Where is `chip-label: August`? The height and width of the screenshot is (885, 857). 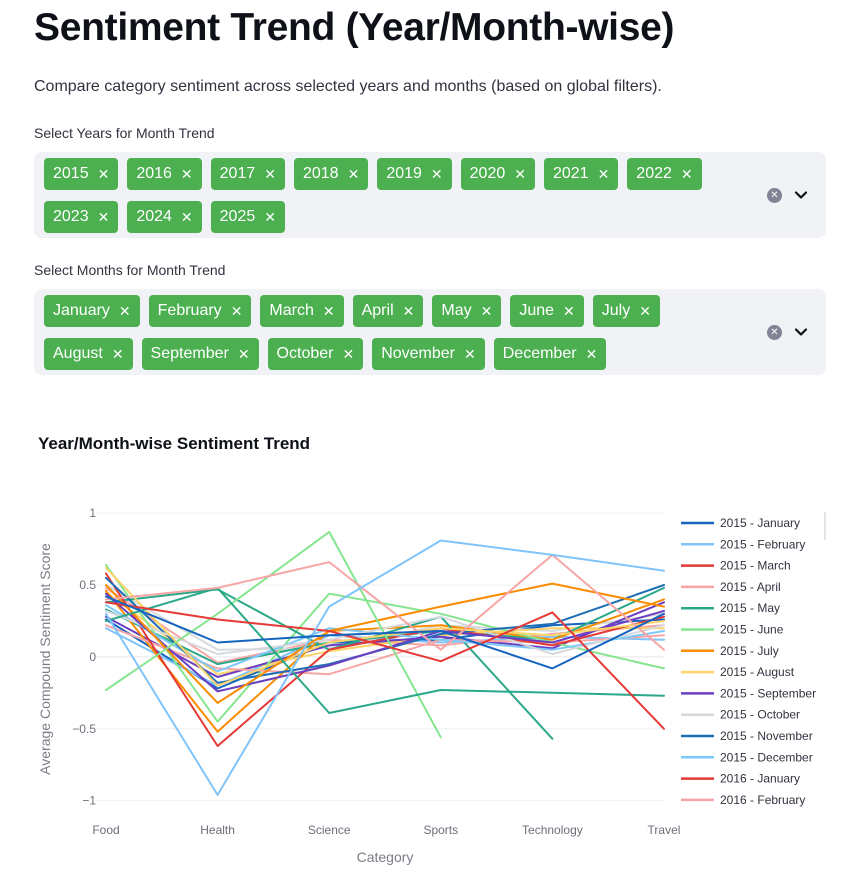 chip-label: August is located at coordinates (78, 353).